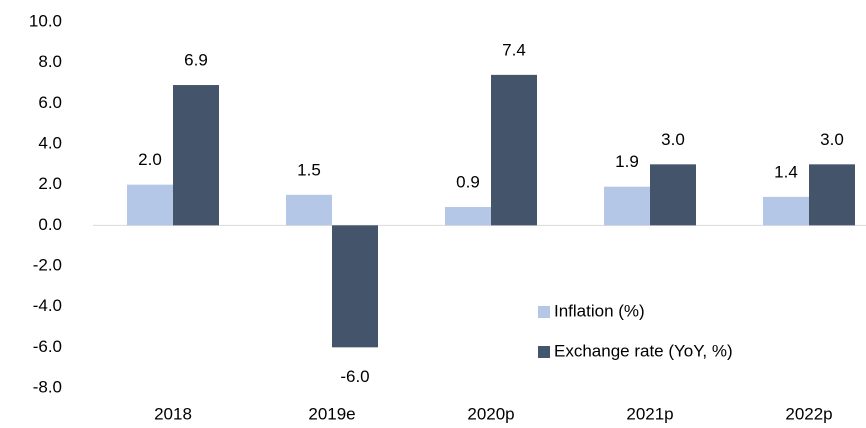  Describe the element at coordinates (808, 413) in the screenshot. I see `x-tick-label: 2022p` at that location.